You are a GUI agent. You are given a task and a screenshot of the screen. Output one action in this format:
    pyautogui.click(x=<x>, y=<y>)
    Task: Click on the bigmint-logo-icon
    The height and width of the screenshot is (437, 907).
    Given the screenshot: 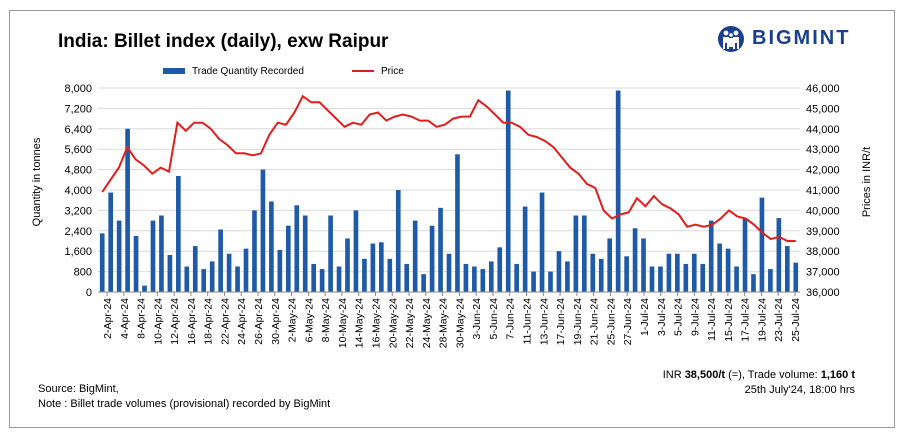 What is the action you would take?
    pyautogui.click(x=731, y=39)
    